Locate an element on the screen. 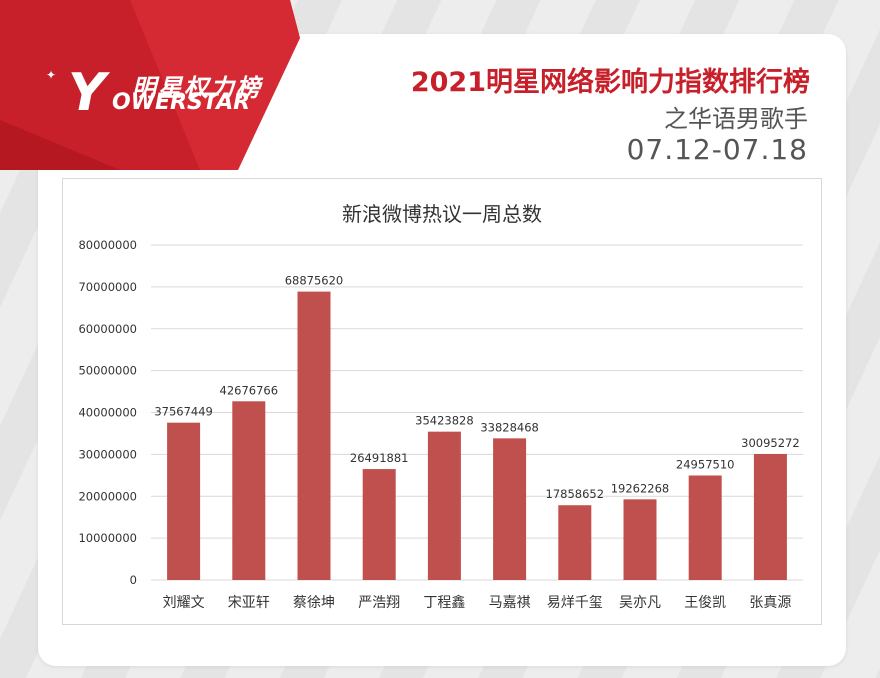 Image resolution: width=880 pixels, height=678 pixels. chart-title: 新浪微博热议一周总数 is located at coordinates (442, 214).